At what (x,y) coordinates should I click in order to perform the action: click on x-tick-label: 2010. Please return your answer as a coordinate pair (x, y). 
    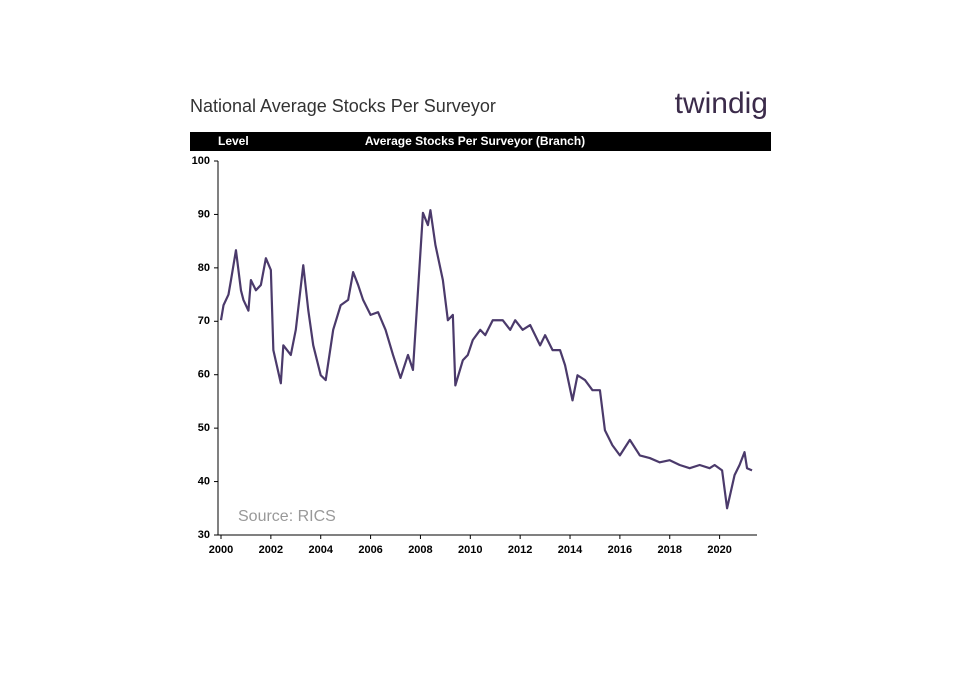
    Looking at the image, I should click on (470, 550).